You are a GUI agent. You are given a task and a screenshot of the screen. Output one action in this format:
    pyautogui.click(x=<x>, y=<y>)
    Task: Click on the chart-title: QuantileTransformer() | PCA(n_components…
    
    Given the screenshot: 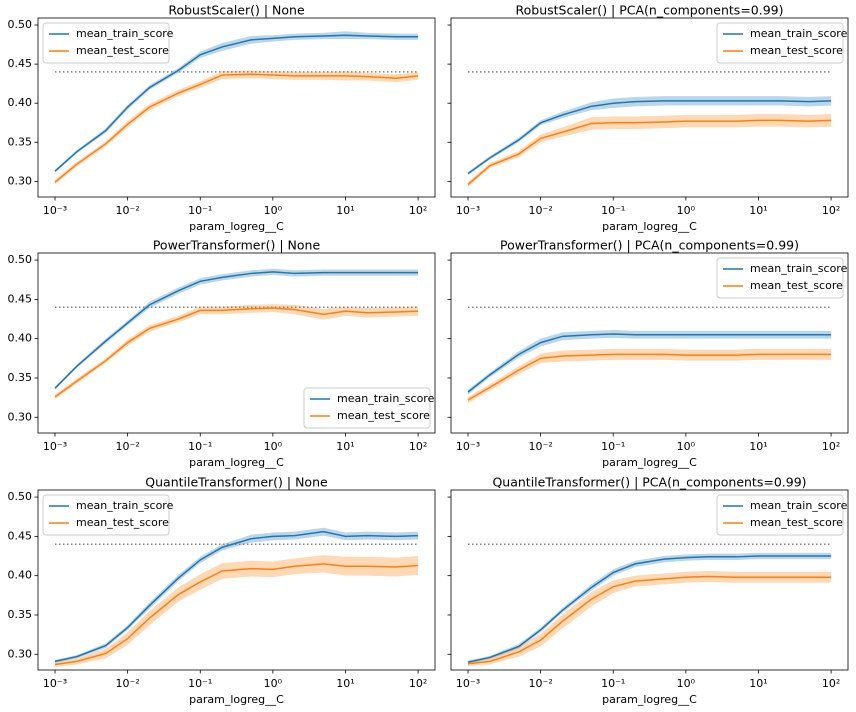 What is the action you would take?
    pyautogui.click(x=649, y=482)
    